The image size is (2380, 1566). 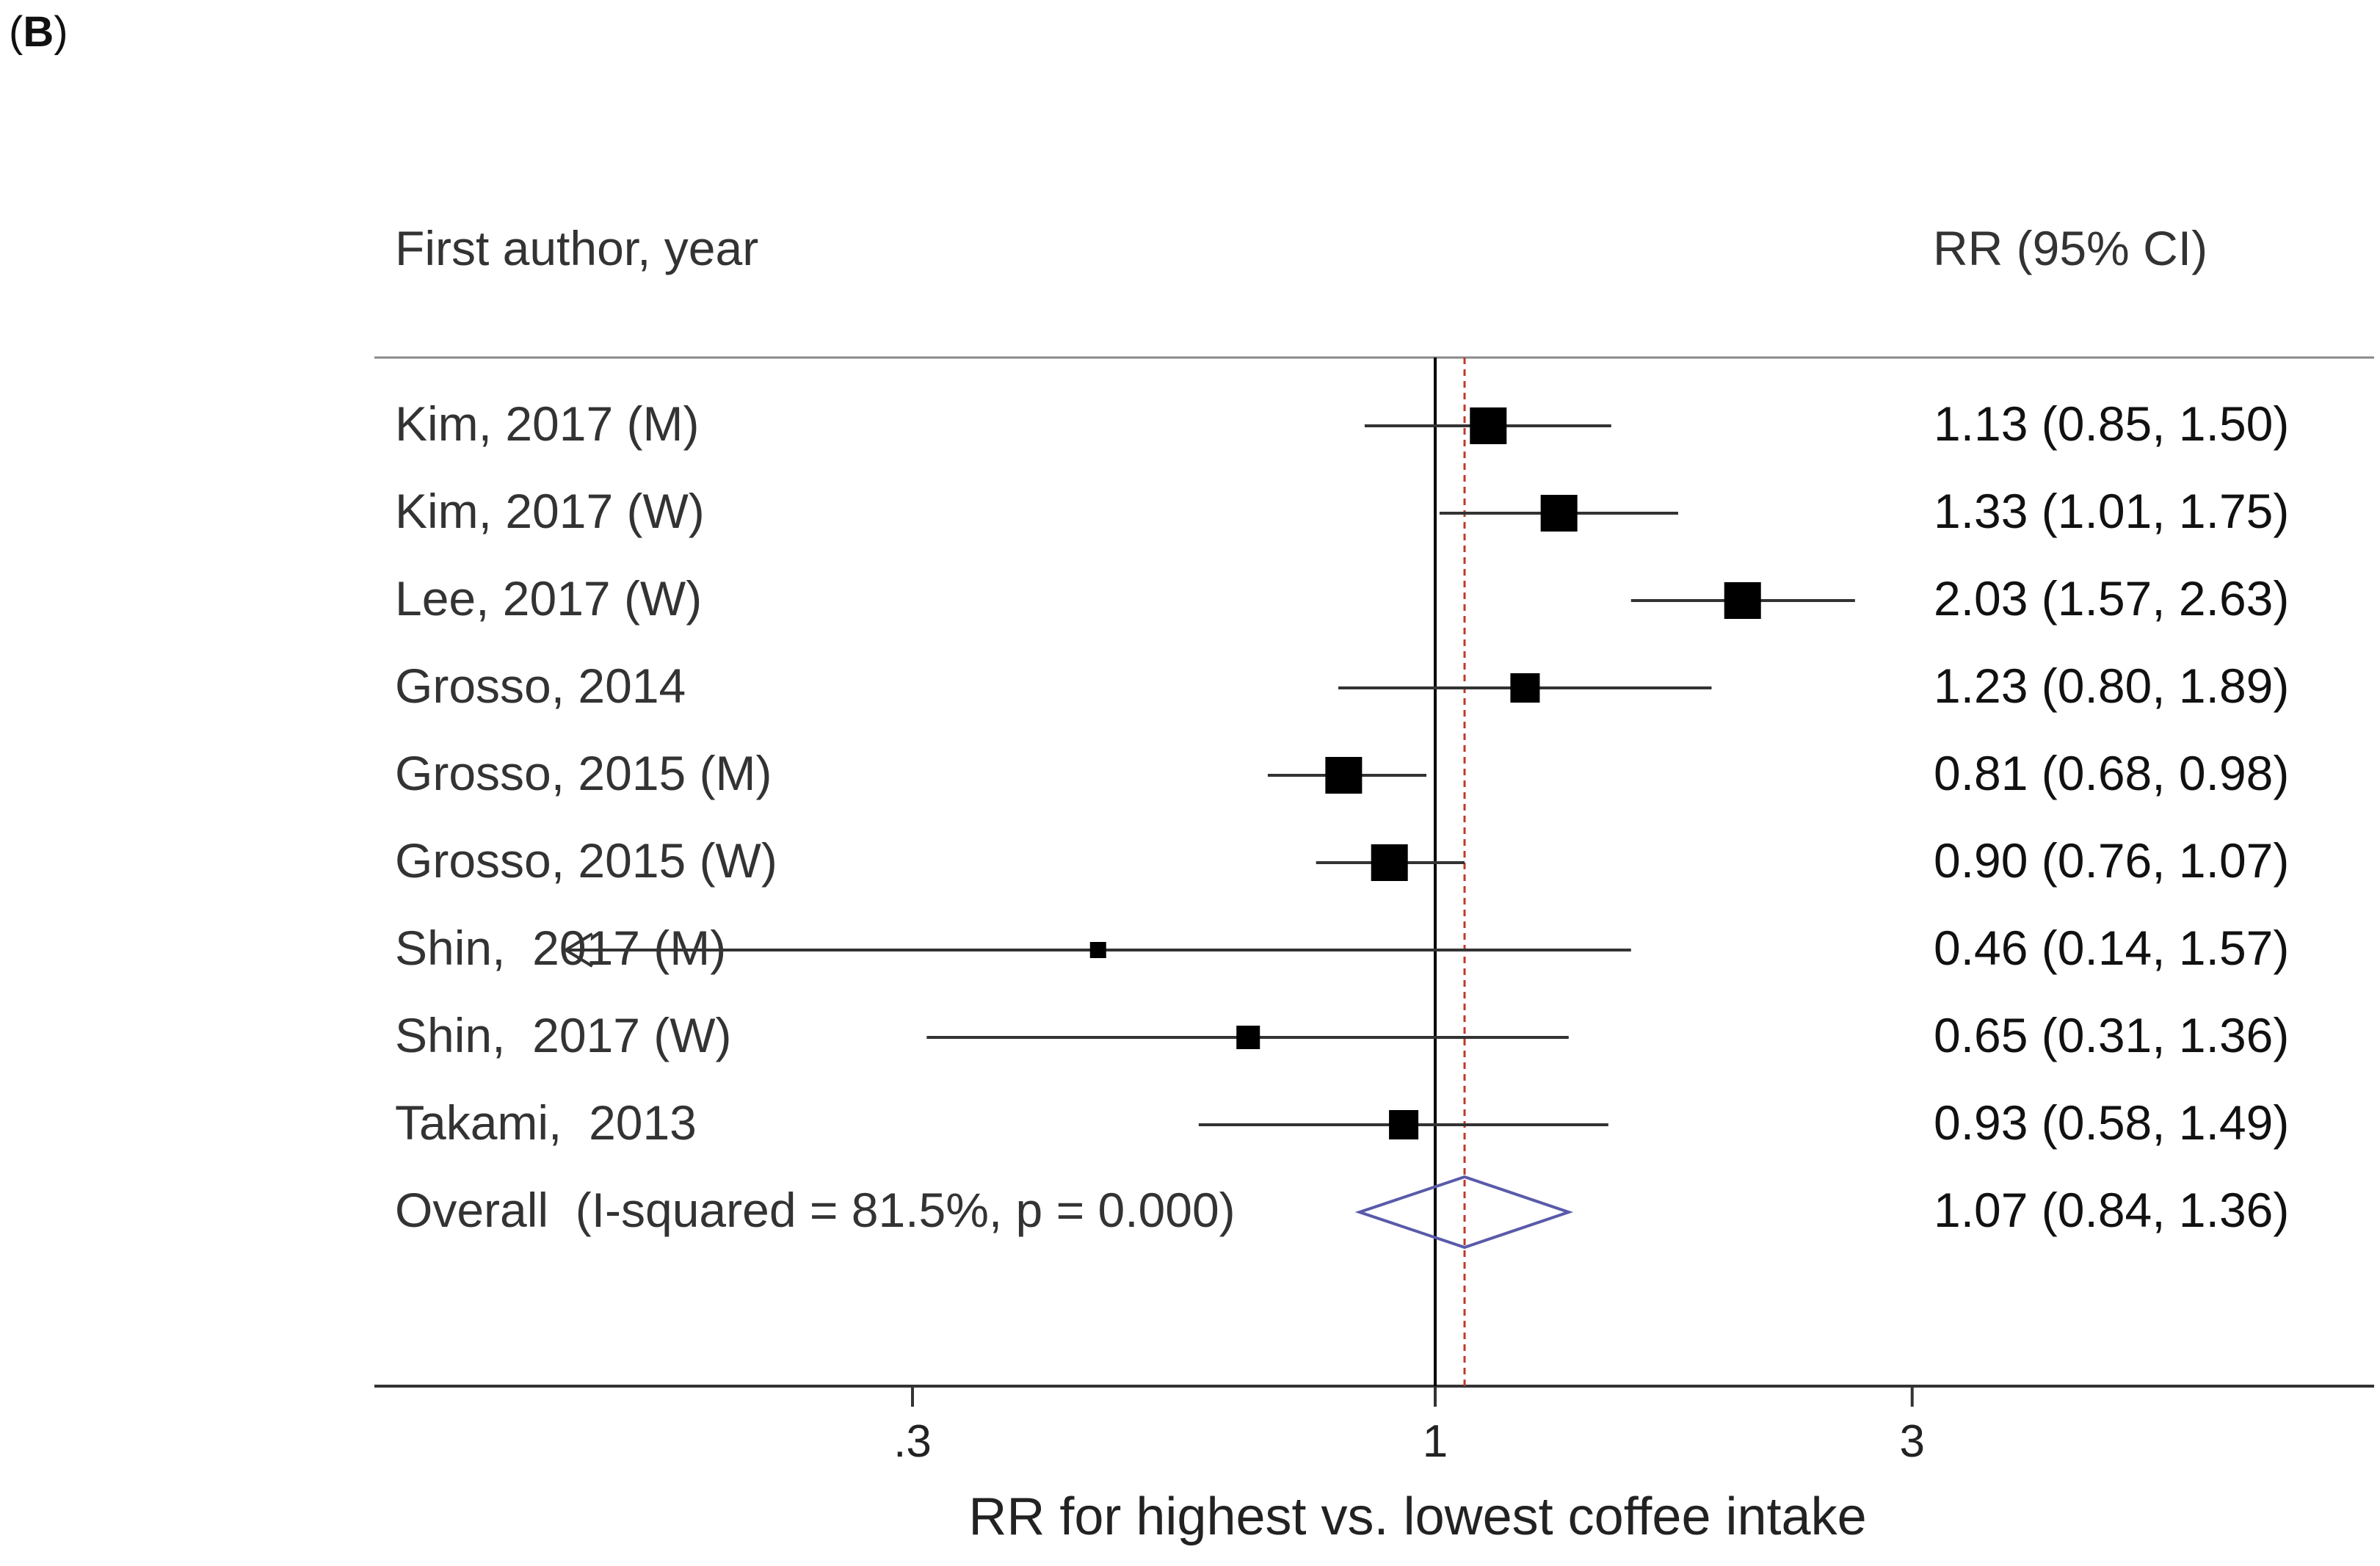 What do you see at coordinates (577, 248) in the screenshot?
I see `header-study: First author, year` at bounding box center [577, 248].